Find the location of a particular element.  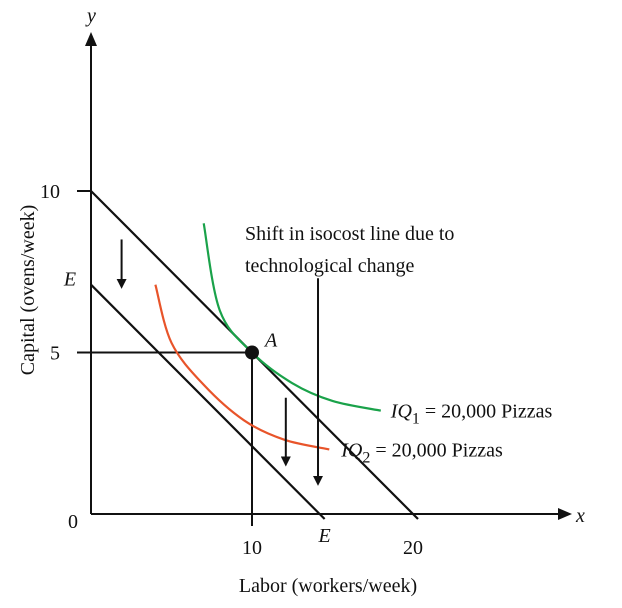

isocost-e-y-label: E is located at coordinates (69, 280).